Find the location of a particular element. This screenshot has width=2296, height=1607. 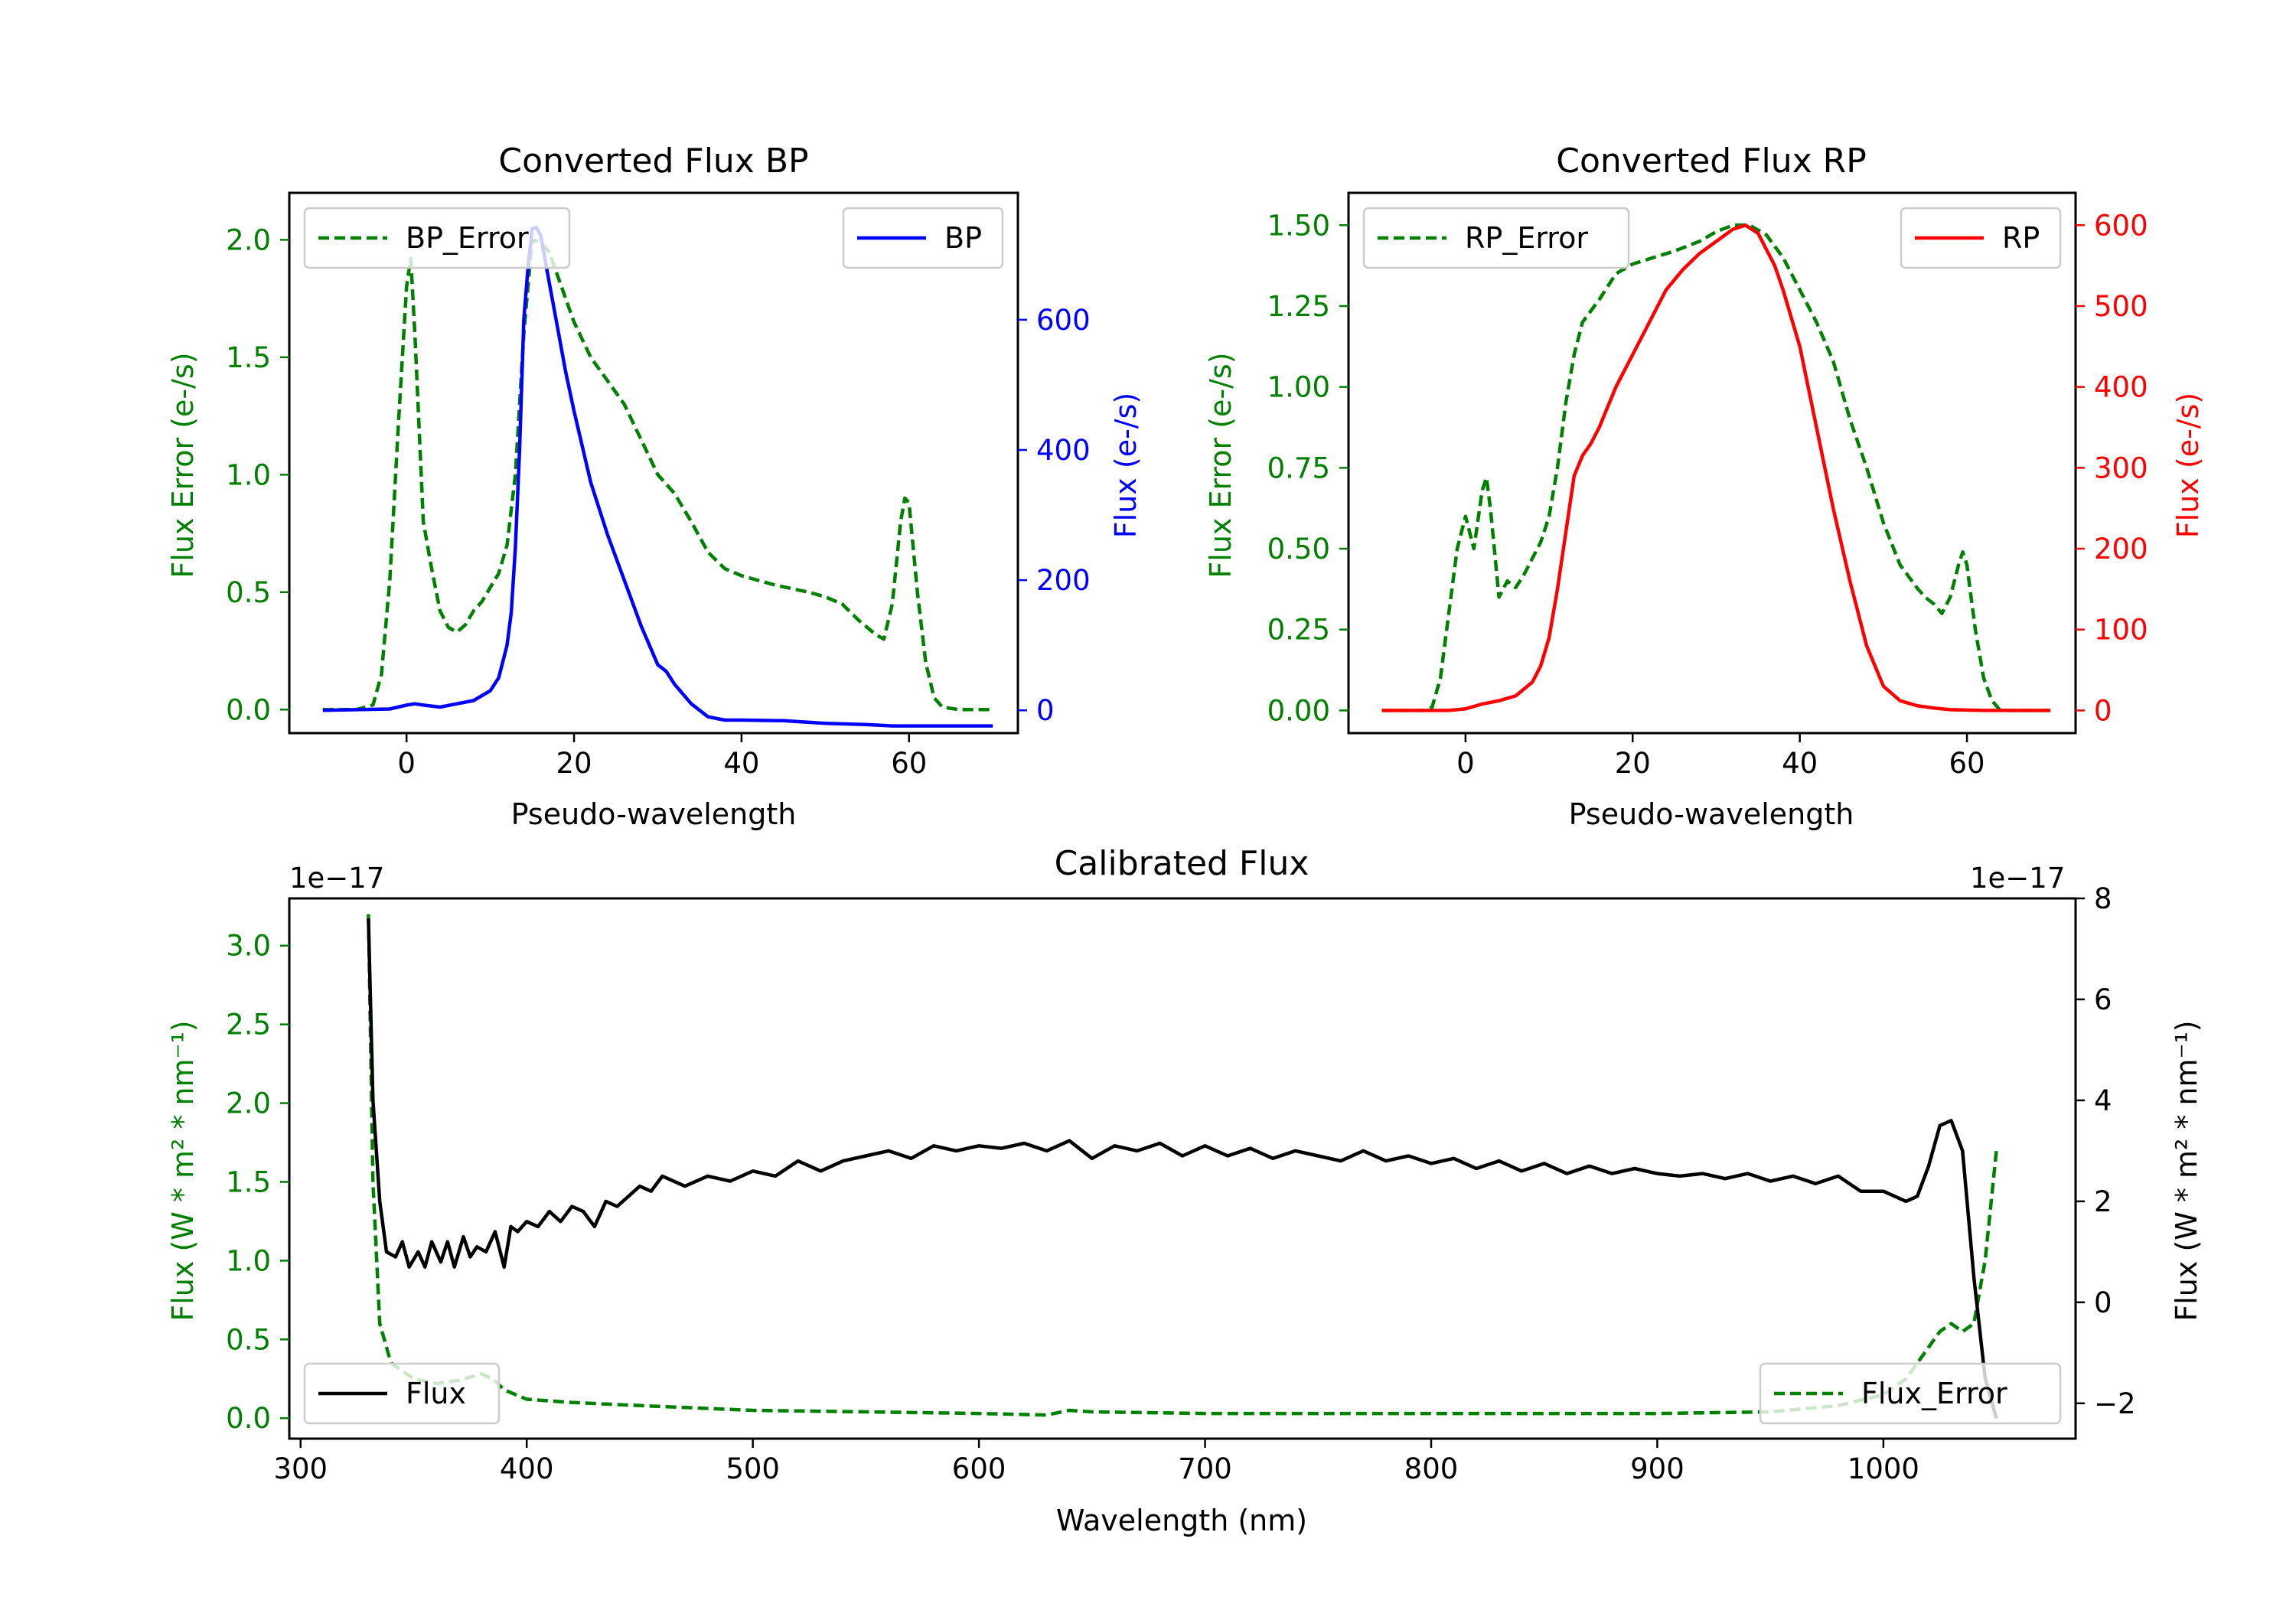

legend-label: Flux_Error is located at coordinates (1934, 1393).